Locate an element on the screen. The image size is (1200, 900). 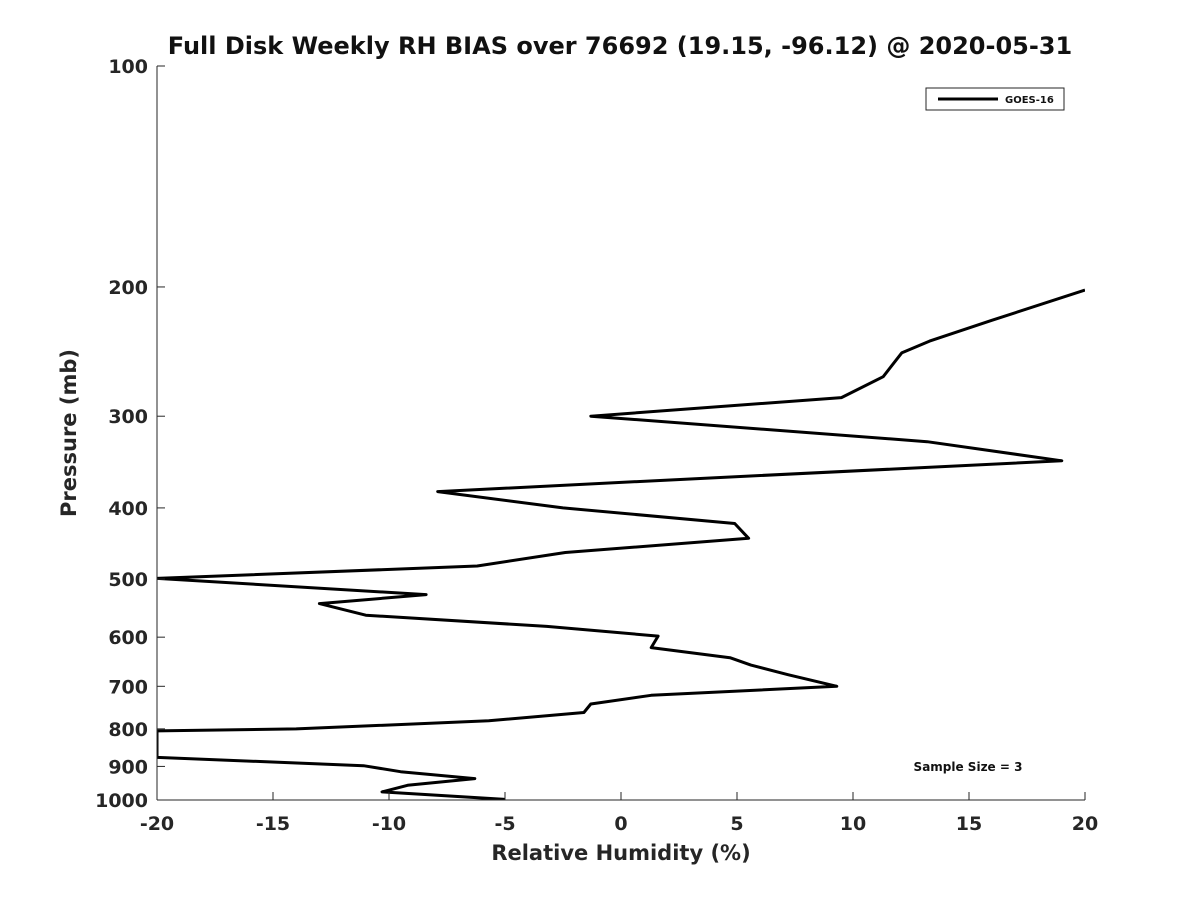
x-tick-label: 10 is located at coordinates (853, 824).